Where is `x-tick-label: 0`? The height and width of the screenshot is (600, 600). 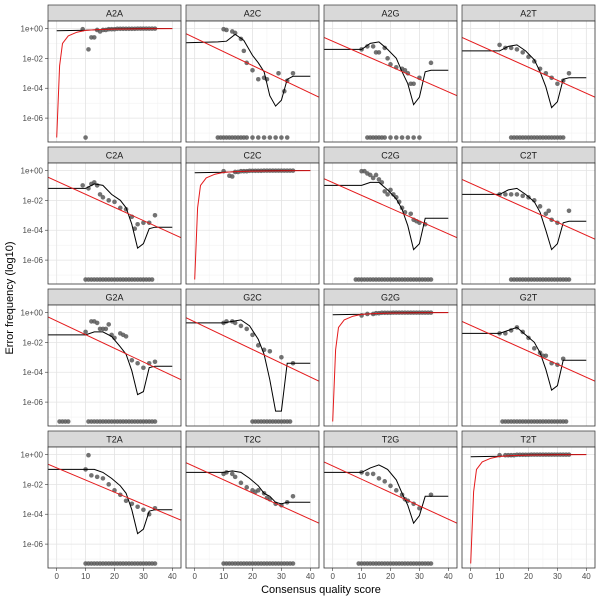
x-tick-label: 0 is located at coordinates (332, 576).